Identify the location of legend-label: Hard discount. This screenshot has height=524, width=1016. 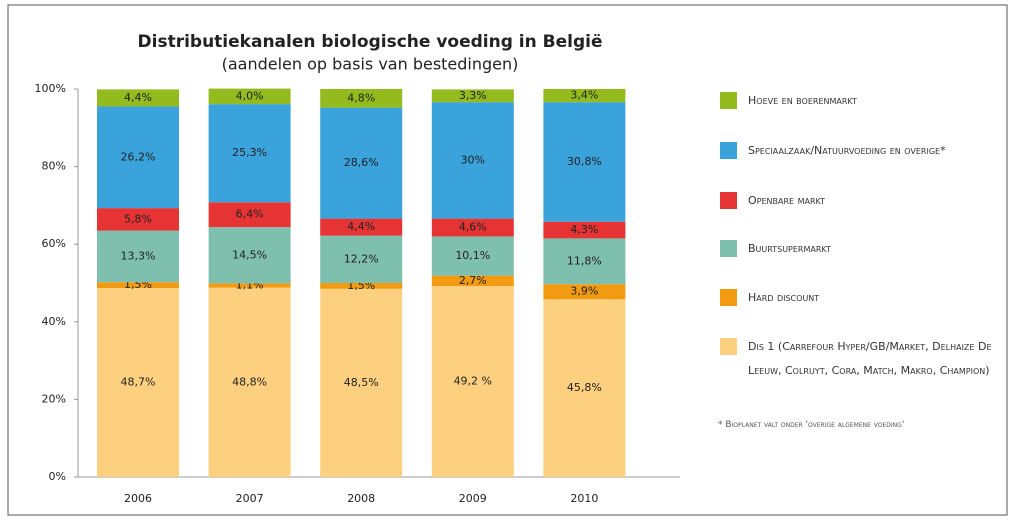
(784, 297).